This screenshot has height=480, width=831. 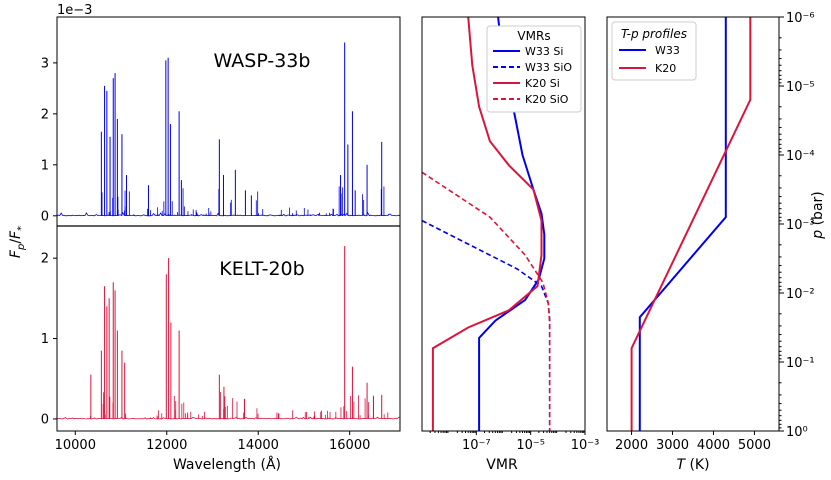 What do you see at coordinates (672, 445) in the screenshot?
I see `x-tick-label: 3000` at bounding box center [672, 445].